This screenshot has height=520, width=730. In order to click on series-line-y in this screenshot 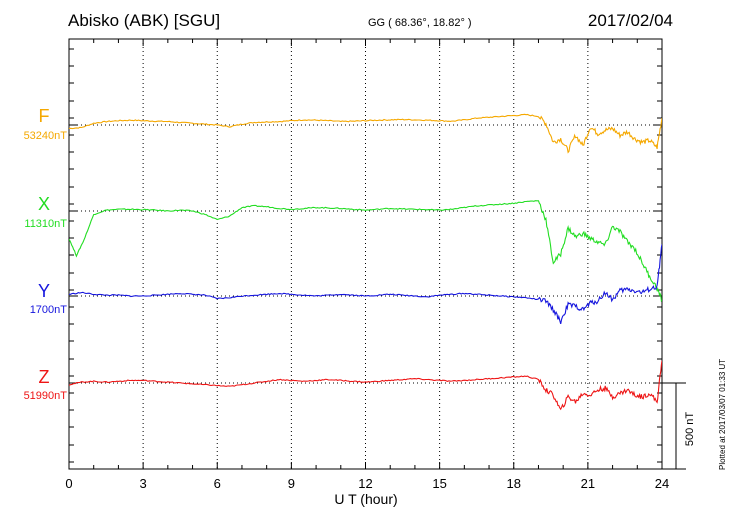, I will do `click(365, 284)`.